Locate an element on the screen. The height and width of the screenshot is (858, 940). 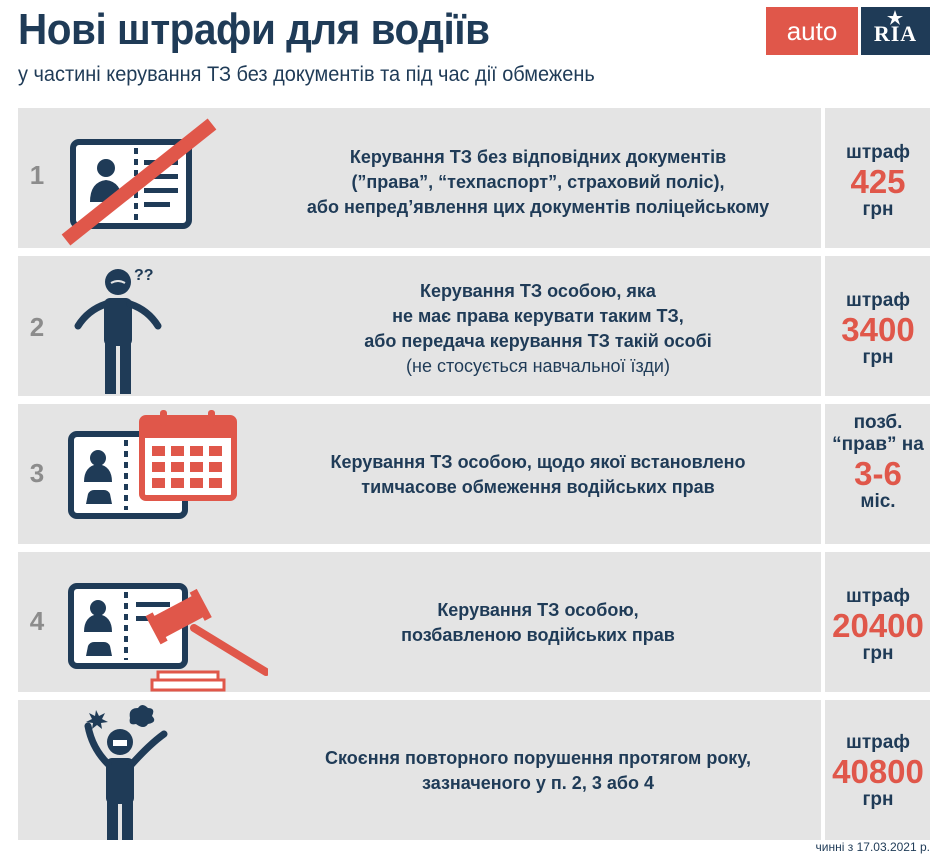
penalty-box: позб. “прав” на 3-6 міс. is located at coordinates (878, 462).